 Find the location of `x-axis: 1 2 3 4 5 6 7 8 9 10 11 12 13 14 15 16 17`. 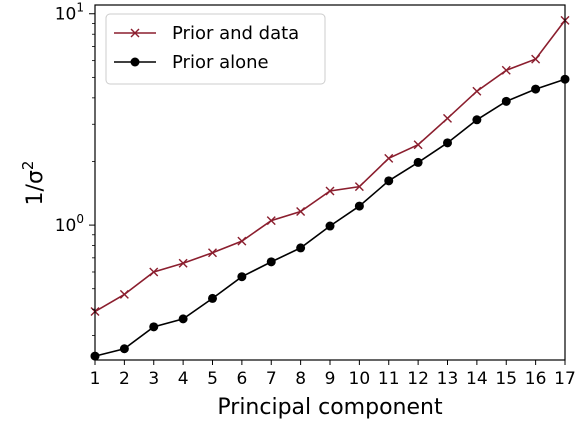

x-axis: 1 2 3 4 5 6 7 8 9 10 11 12 13 14 15 16 17 is located at coordinates (333, 374).